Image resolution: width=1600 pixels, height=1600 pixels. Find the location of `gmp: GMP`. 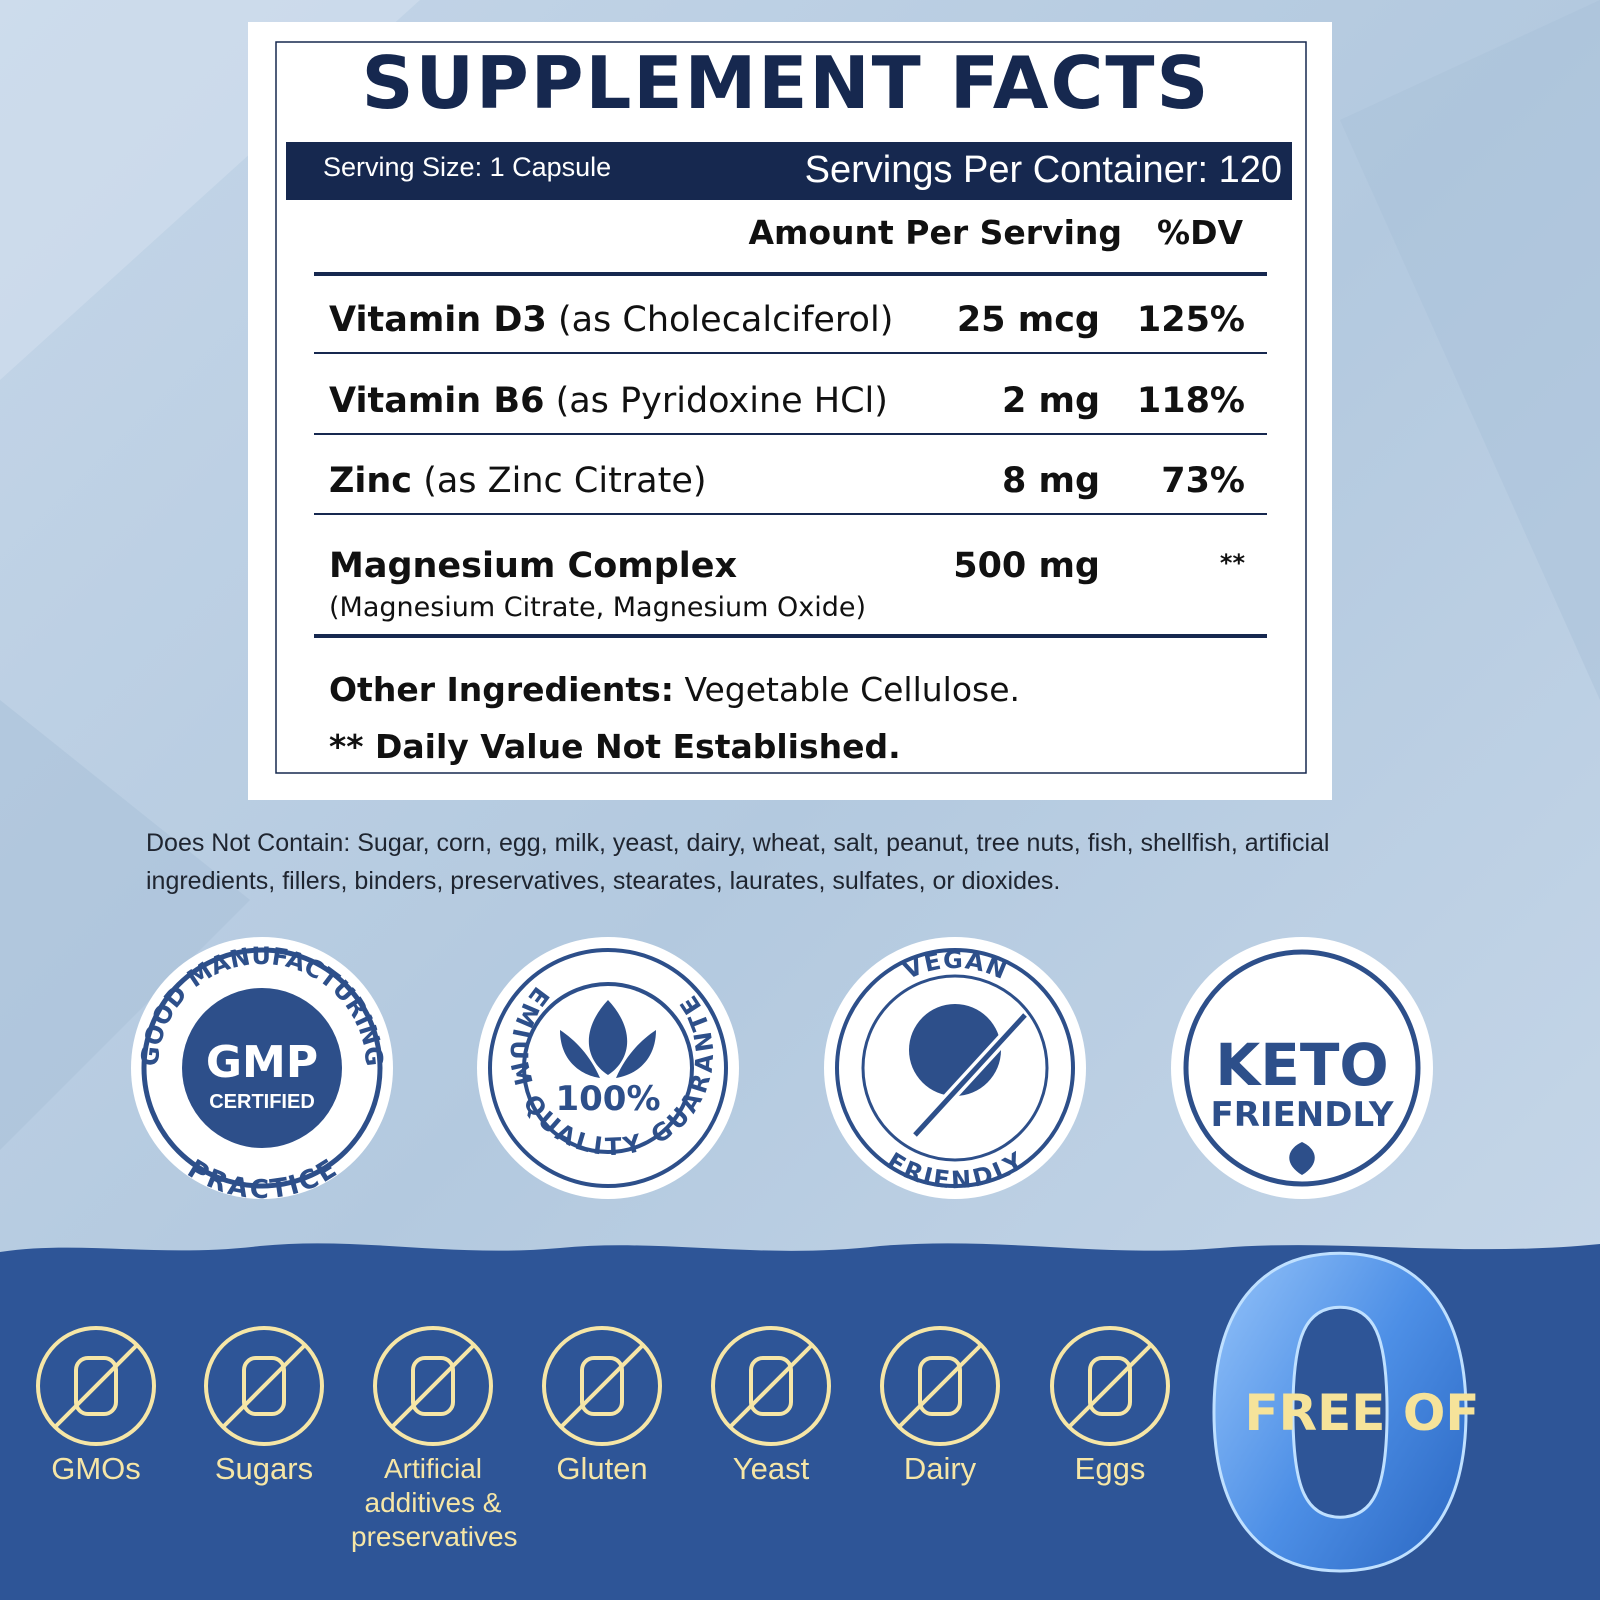

gmp: GMP is located at coordinates (262, 1062).